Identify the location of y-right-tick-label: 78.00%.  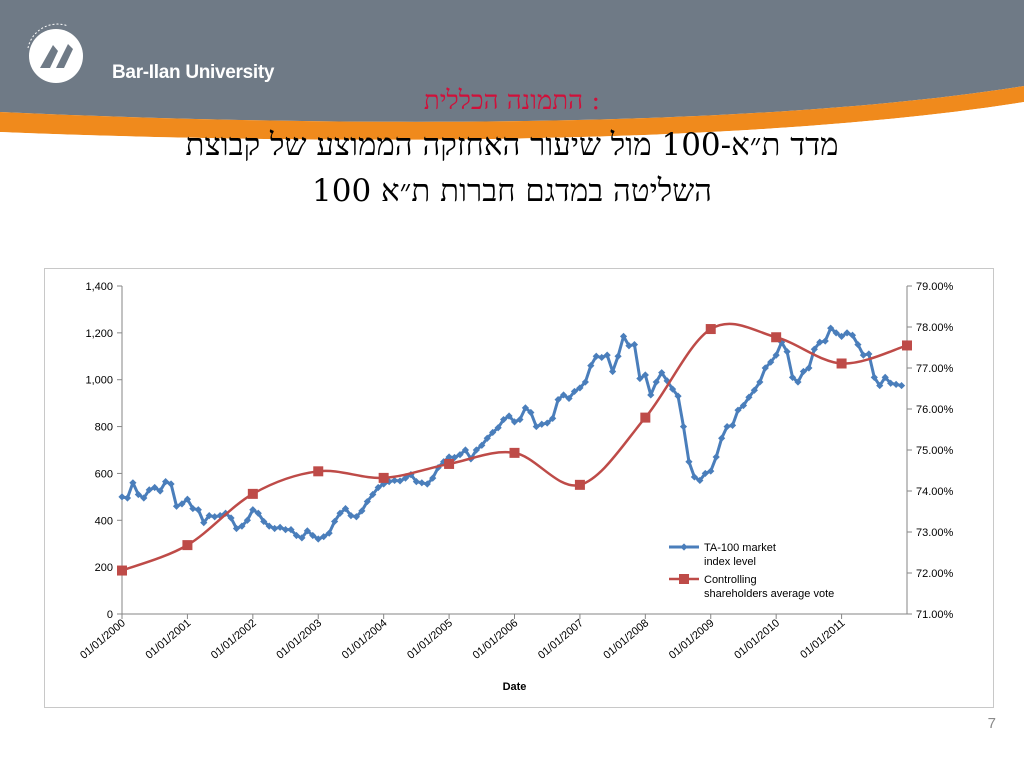
(935, 328).